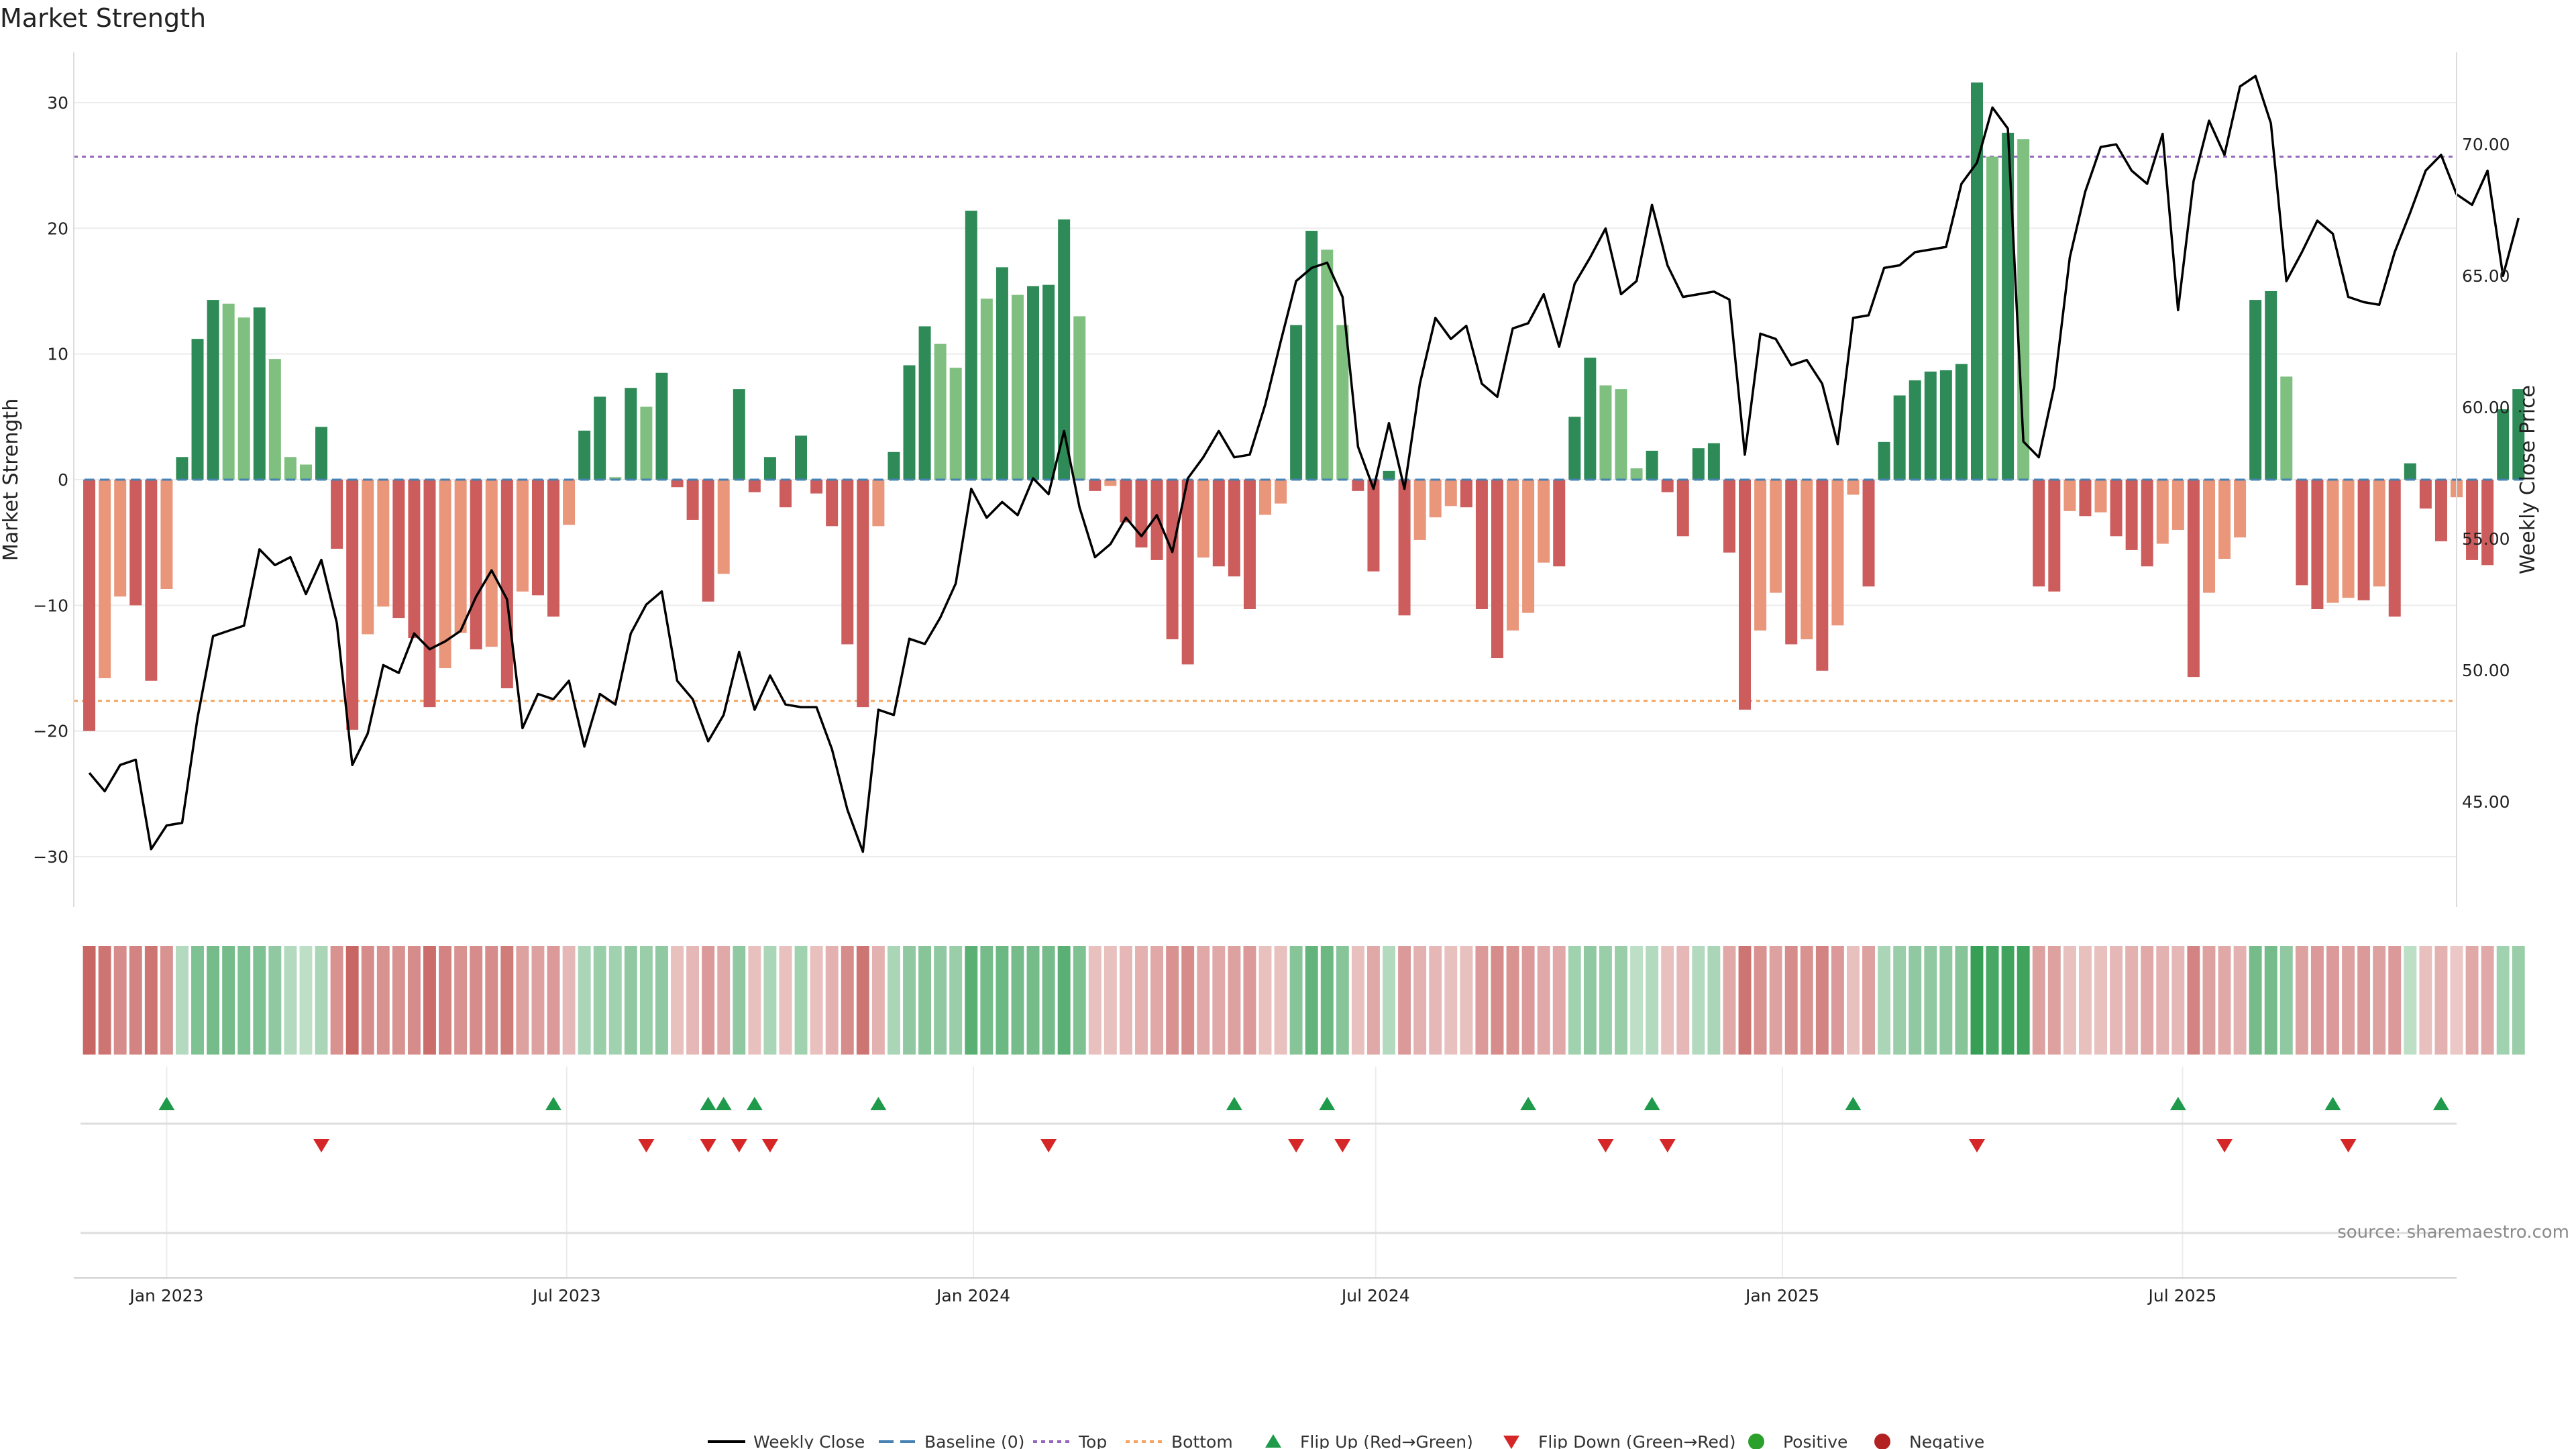 This screenshot has width=2576, height=1449. Describe the element at coordinates (57, 354) in the screenshot. I see `y-left-tick-label: 10` at that location.